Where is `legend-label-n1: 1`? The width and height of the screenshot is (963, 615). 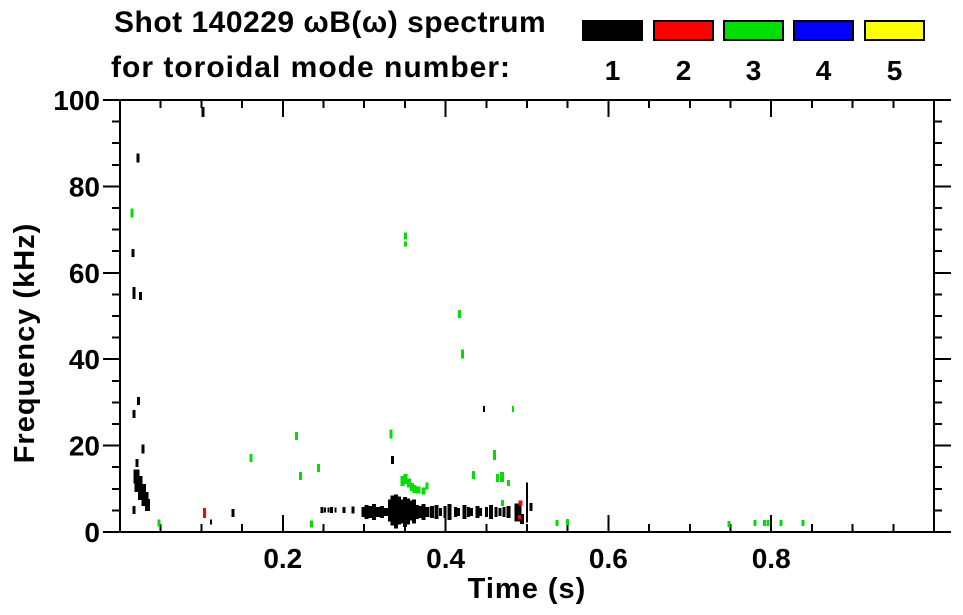
legend-label-n1: 1 is located at coordinates (612, 70).